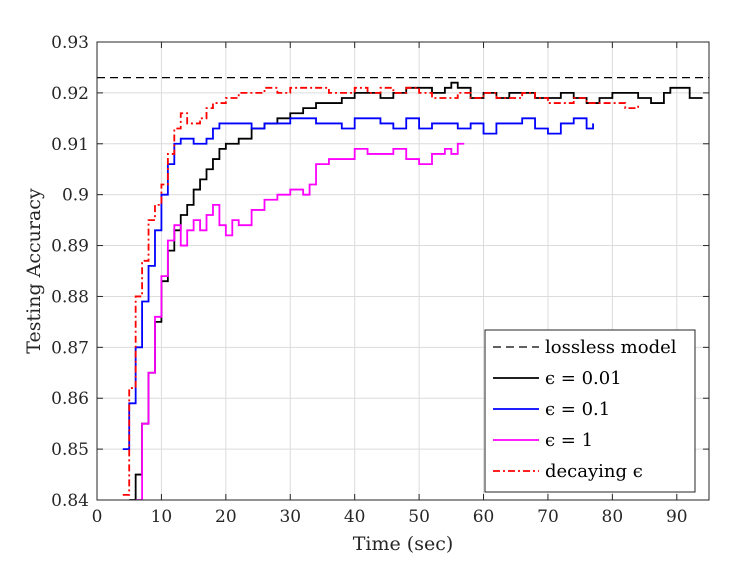  I want to click on legend-label-2: ϵ = 0.1, so click(577, 409).